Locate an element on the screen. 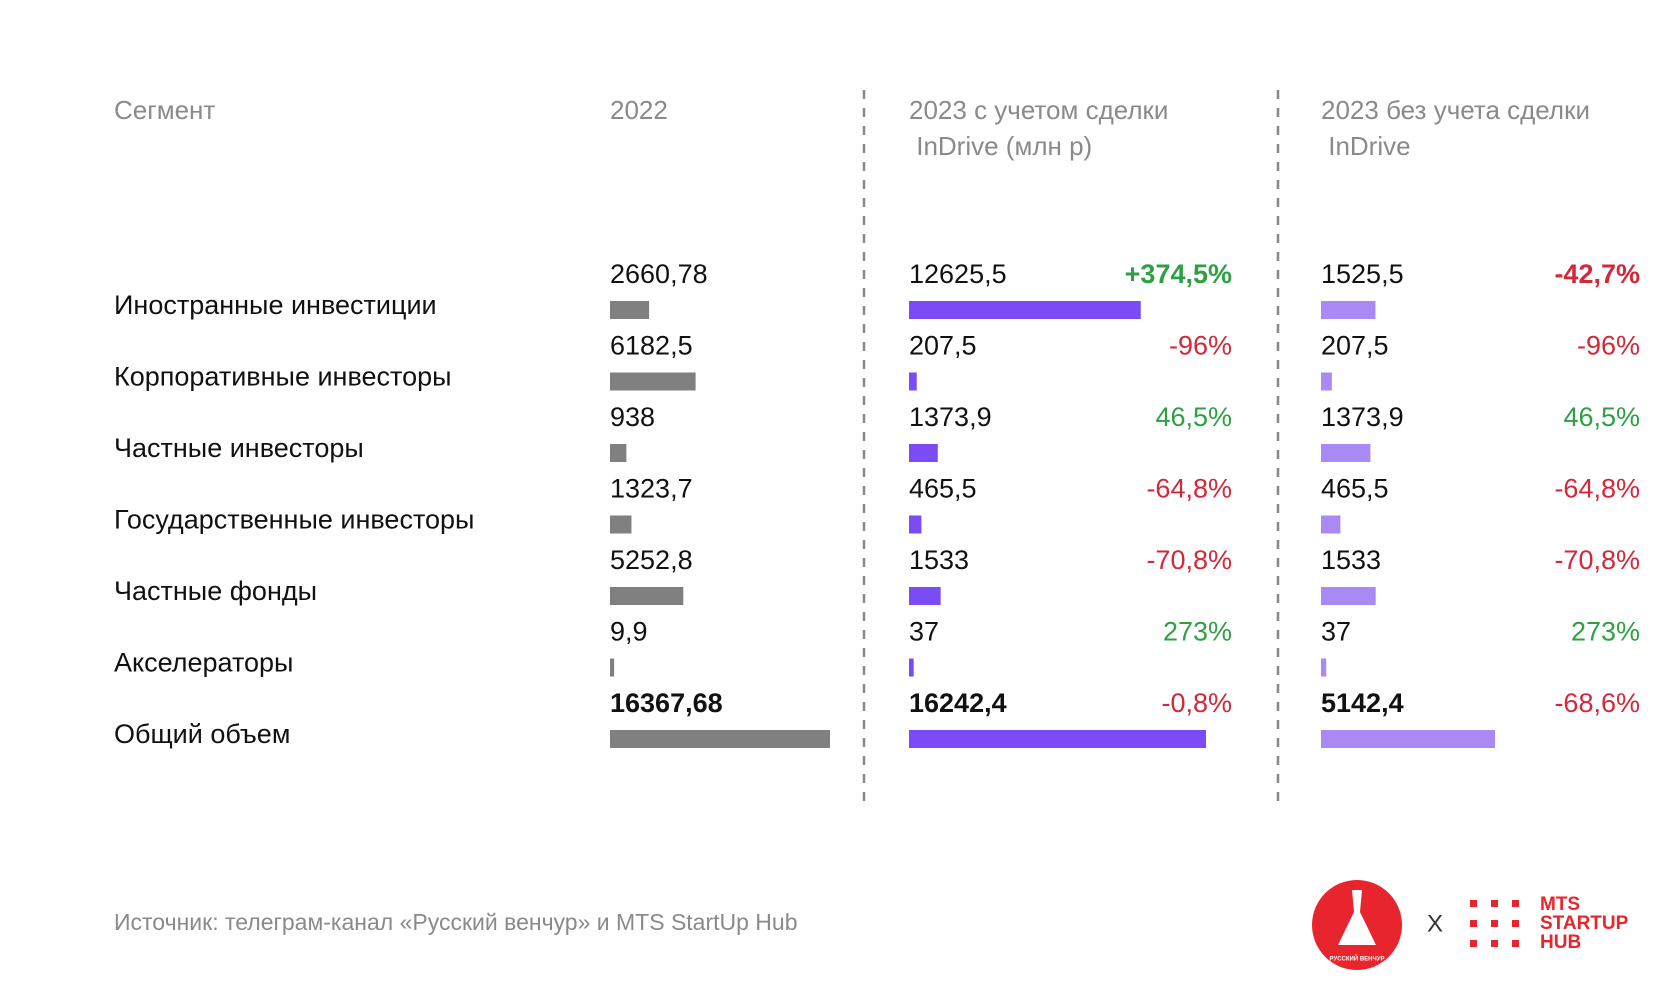  value-label: 1525,5 is located at coordinates (1362, 274).